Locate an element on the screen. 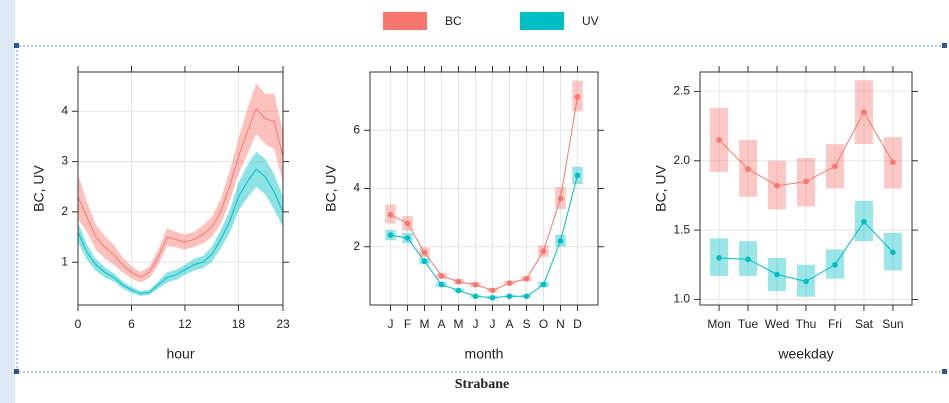 This screenshot has height=403, width=949. y-tick-label: 1.0 is located at coordinates (681, 299).